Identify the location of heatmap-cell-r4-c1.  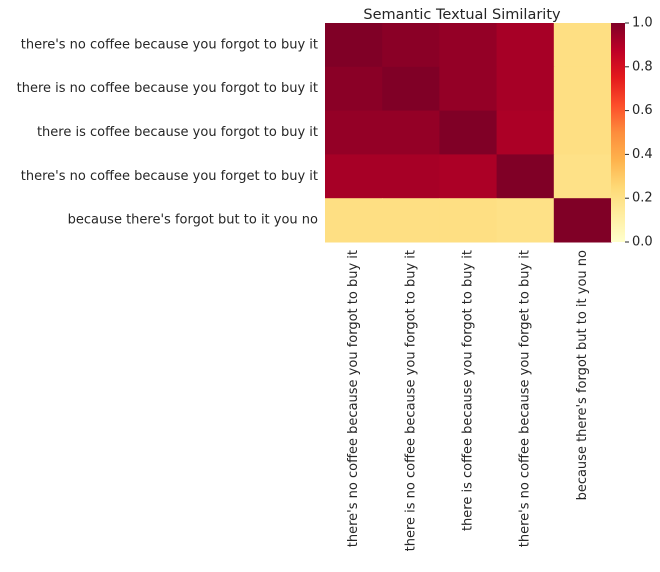
(411, 220).